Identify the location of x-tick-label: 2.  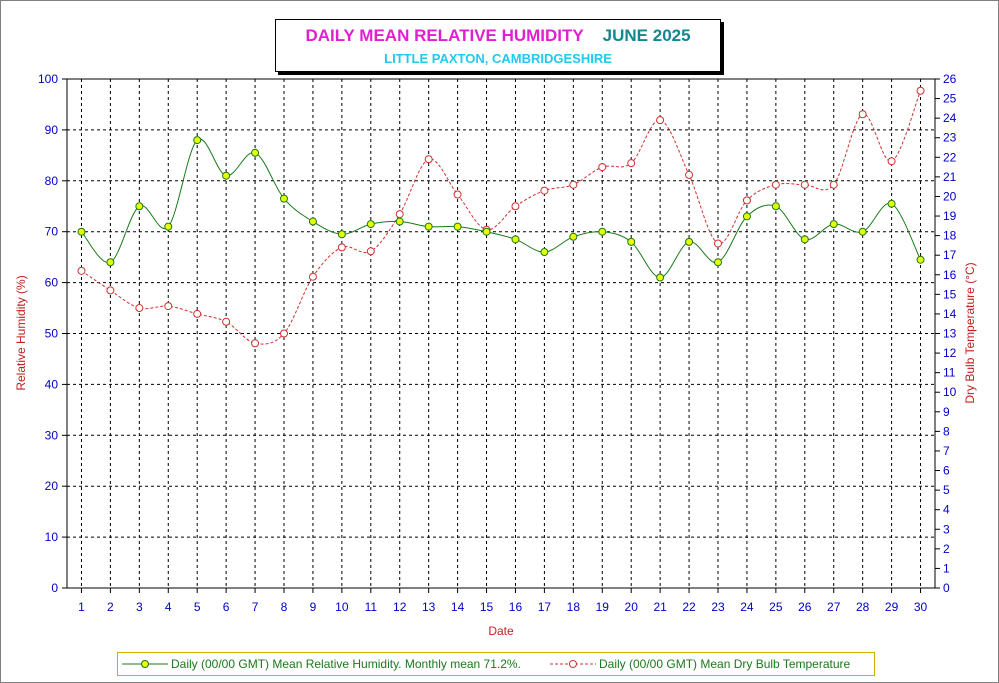
(110, 607).